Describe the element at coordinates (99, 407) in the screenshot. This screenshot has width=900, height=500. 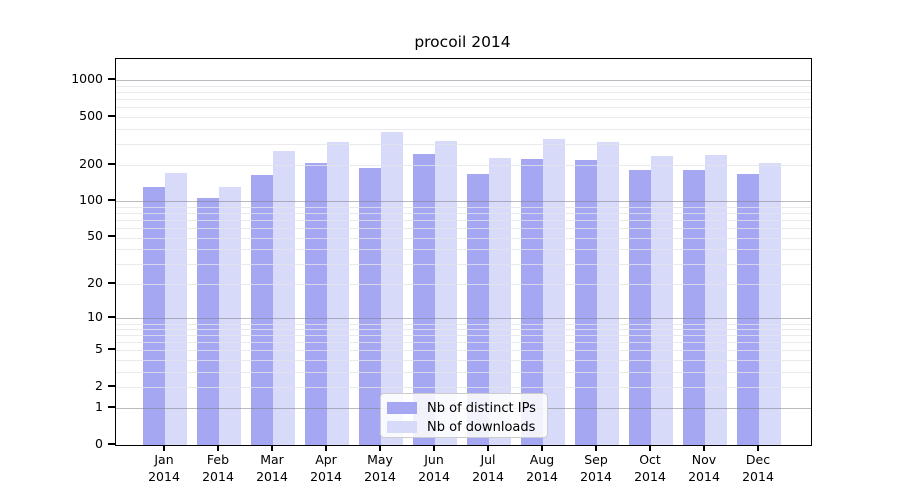
I see `y-tick-label: 1` at that location.